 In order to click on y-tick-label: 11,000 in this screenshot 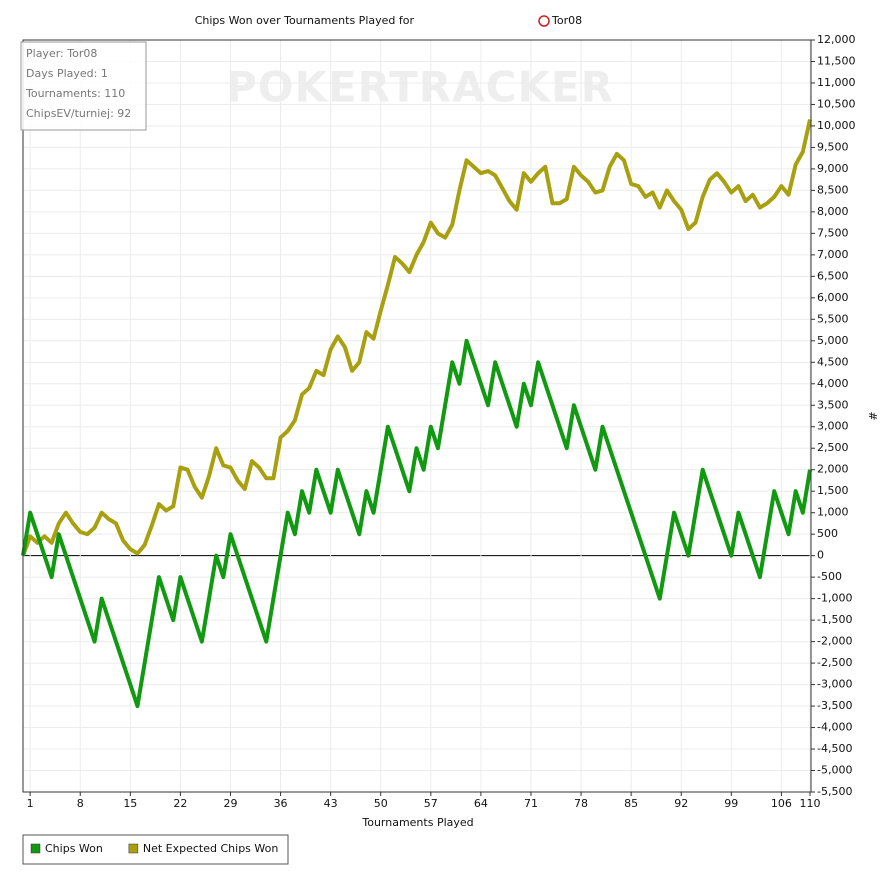, I will do `click(836, 82)`.